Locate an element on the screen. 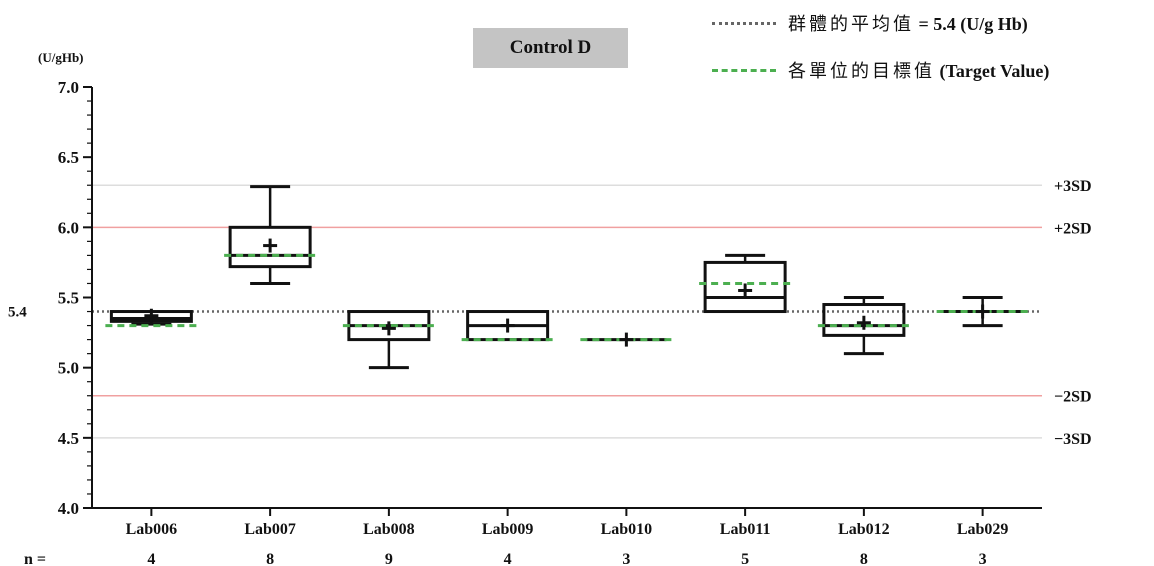  x-tick-label-lab009: Lab009 is located at coordinates (508, 529).